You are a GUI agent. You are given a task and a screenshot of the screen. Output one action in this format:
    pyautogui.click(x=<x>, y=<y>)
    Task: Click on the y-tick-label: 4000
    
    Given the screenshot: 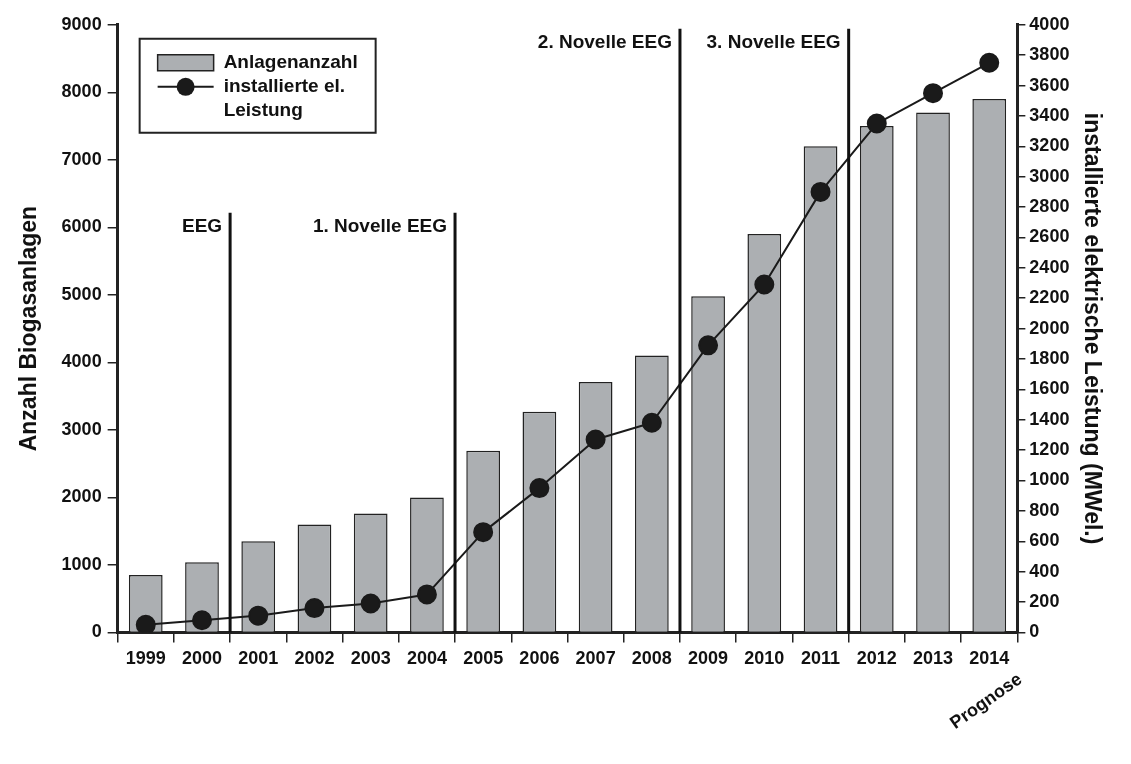 What is the action you would take?
    pyautogui.click(x=81, y=361)
    